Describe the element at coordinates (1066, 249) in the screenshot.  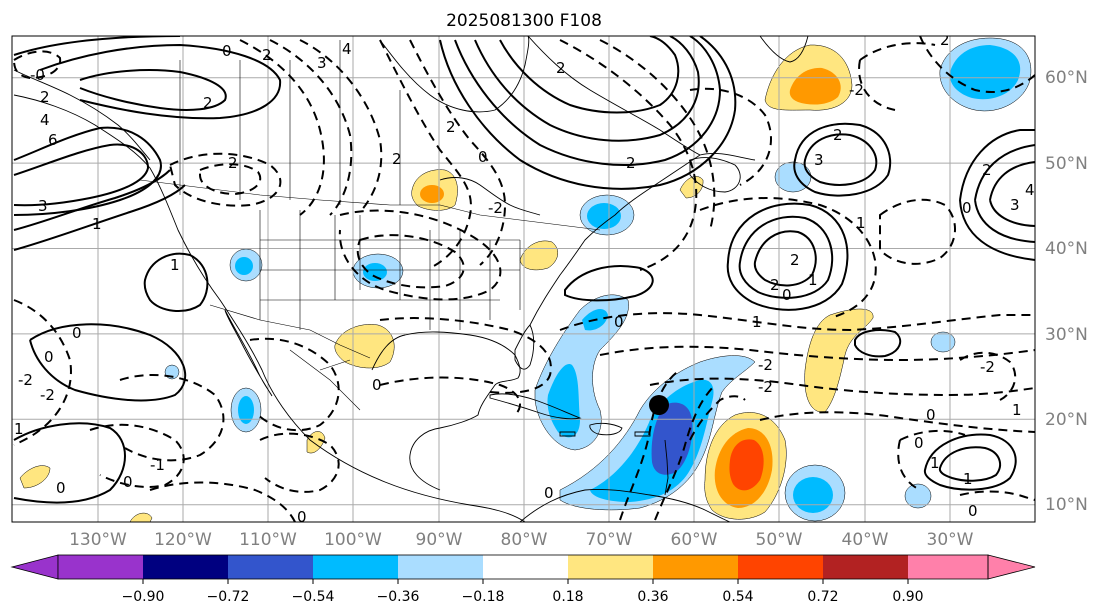
I see `lat-label: 40°N` at that location.